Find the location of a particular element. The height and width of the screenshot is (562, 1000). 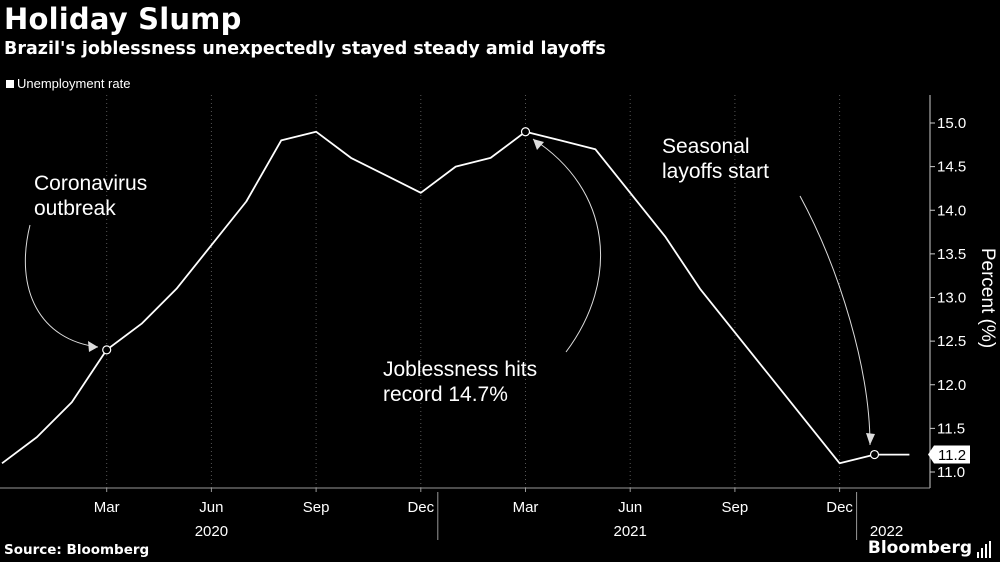

y-tick-label: 13.0 is located at coordinates (951, 298).